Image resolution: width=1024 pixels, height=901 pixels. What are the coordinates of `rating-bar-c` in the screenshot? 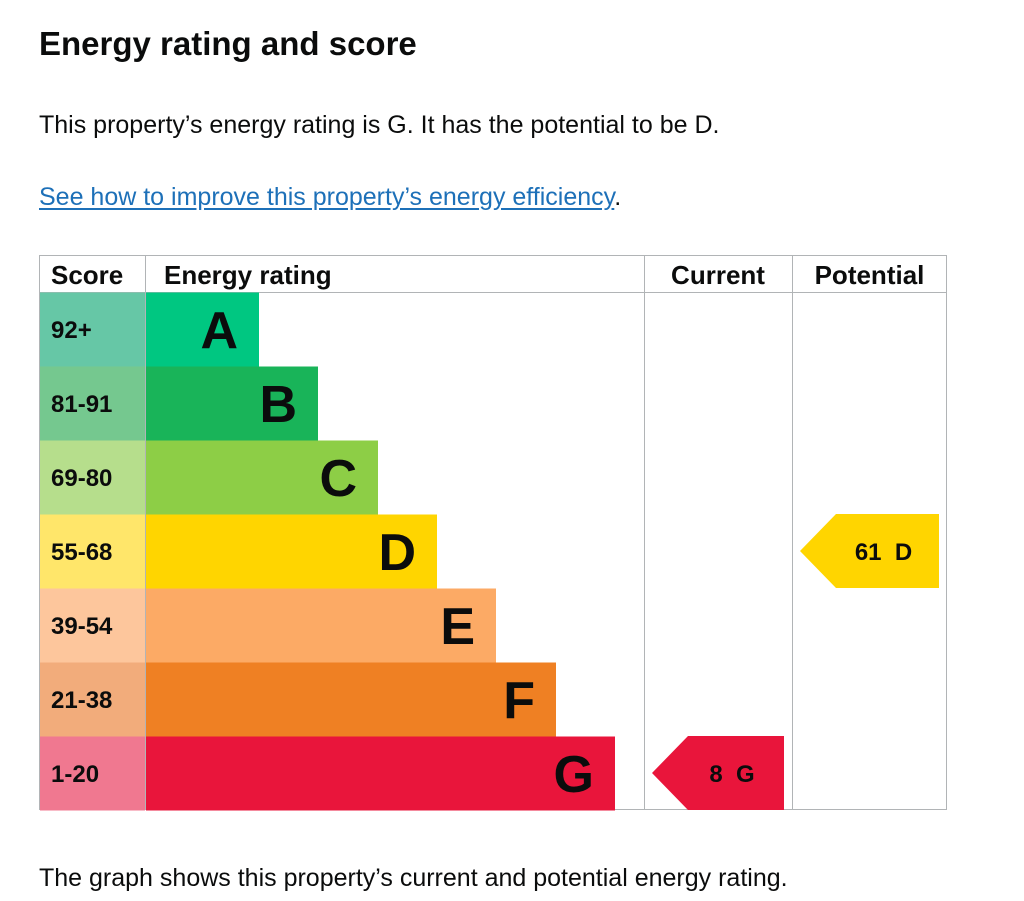 It's located at (262, 477).